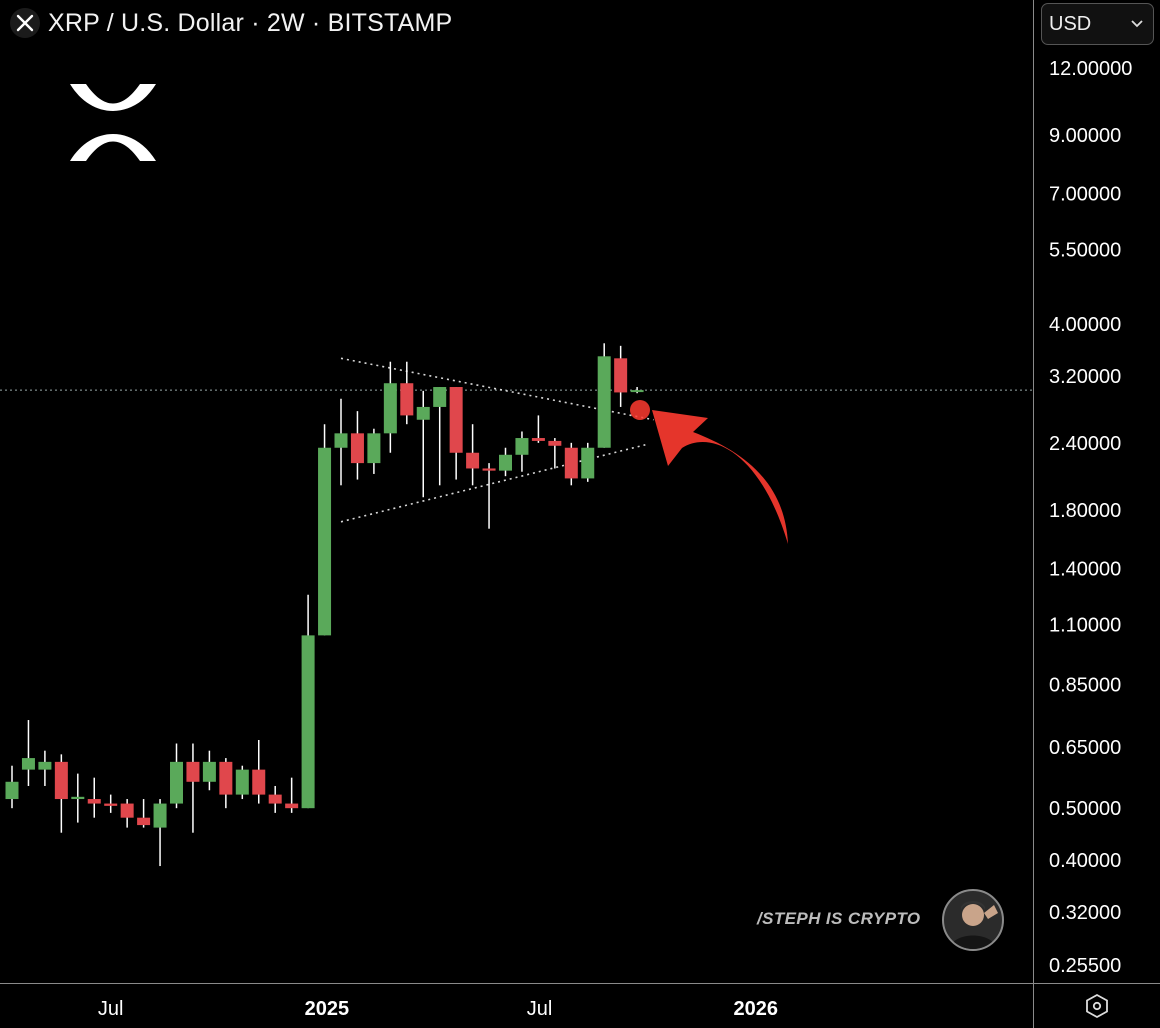  Describe the element at coordinates (1085, 913) in the screenshot. I see `price-tick-label: 0.32000` at that location.